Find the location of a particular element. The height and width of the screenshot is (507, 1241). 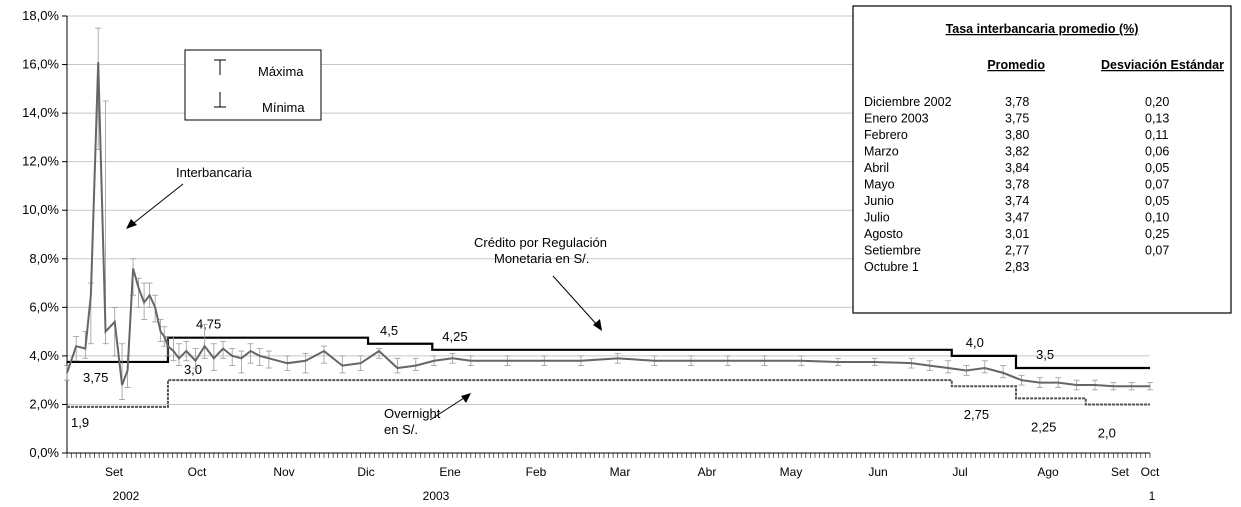

summary-row-month: Diciembre 2002 is located at coordinates (908, 102).